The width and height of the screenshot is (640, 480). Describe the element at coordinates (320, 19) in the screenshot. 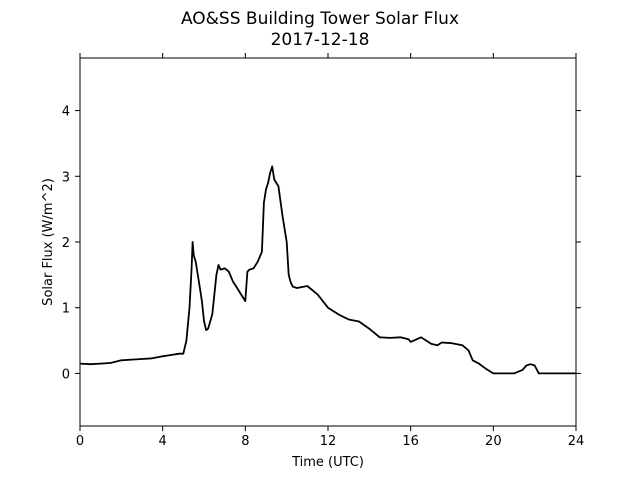

I see `chart-title: AO&SS Building Tower Solar Flux` at that location.